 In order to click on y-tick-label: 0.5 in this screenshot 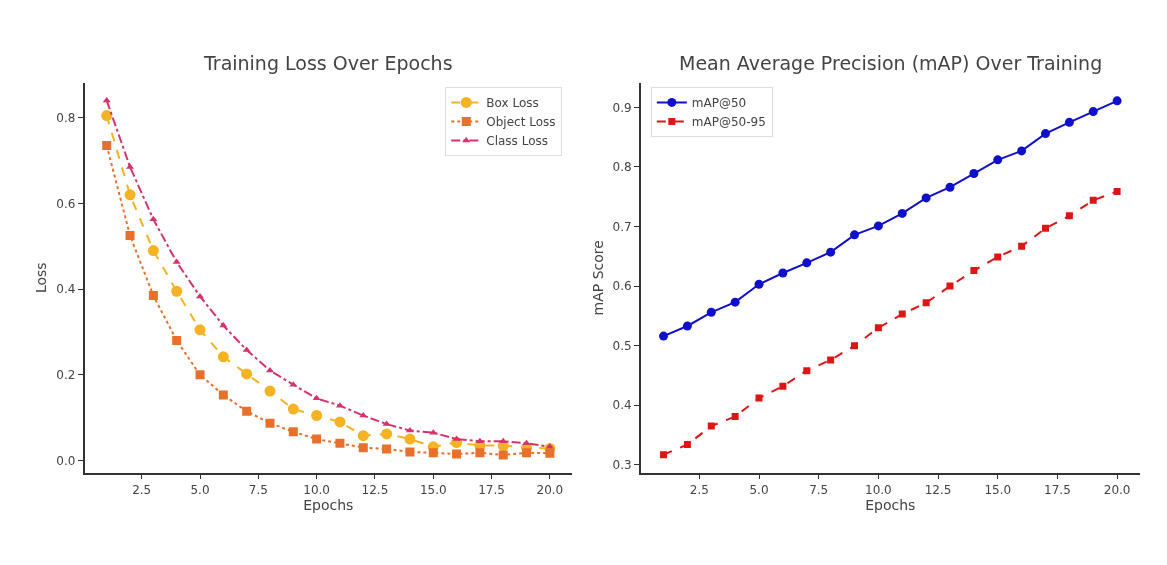, I will do `click(622, 345)`.